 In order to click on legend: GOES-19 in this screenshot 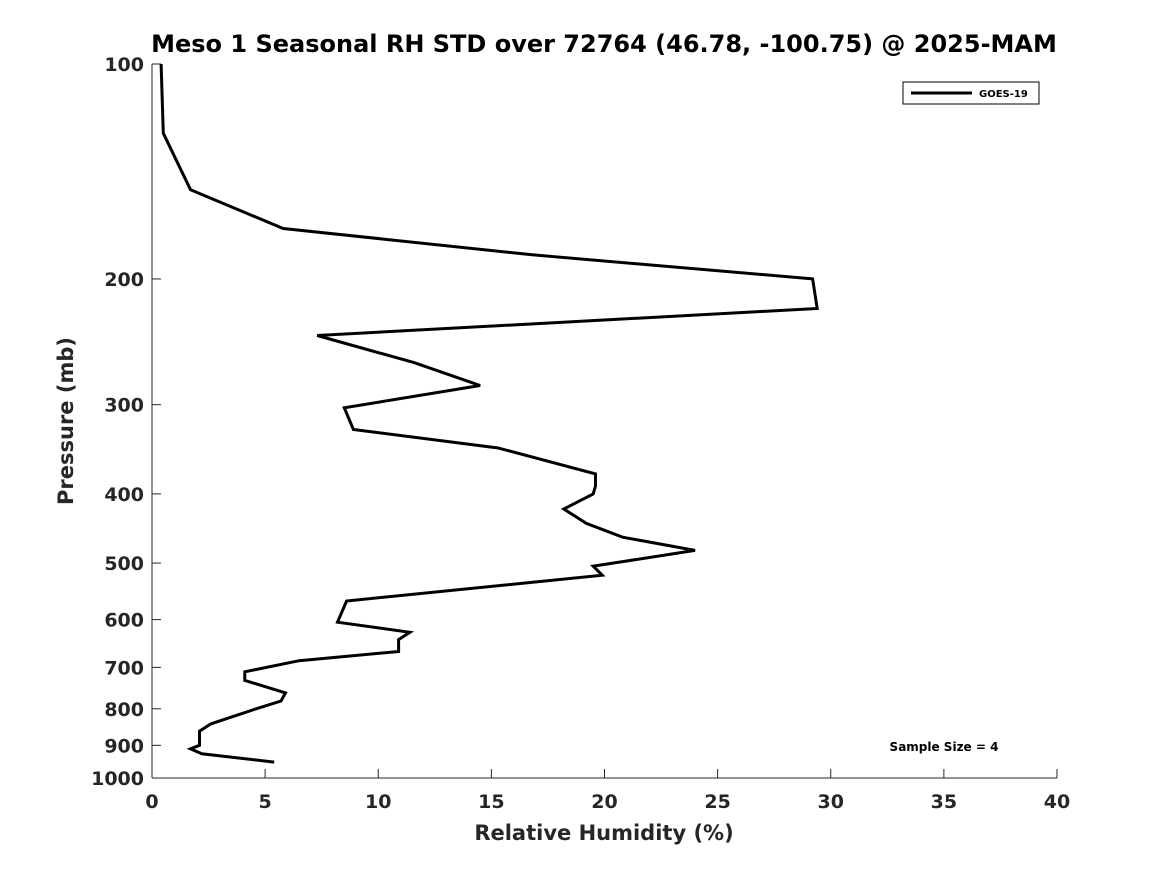, I will do `click(971, 93)`.